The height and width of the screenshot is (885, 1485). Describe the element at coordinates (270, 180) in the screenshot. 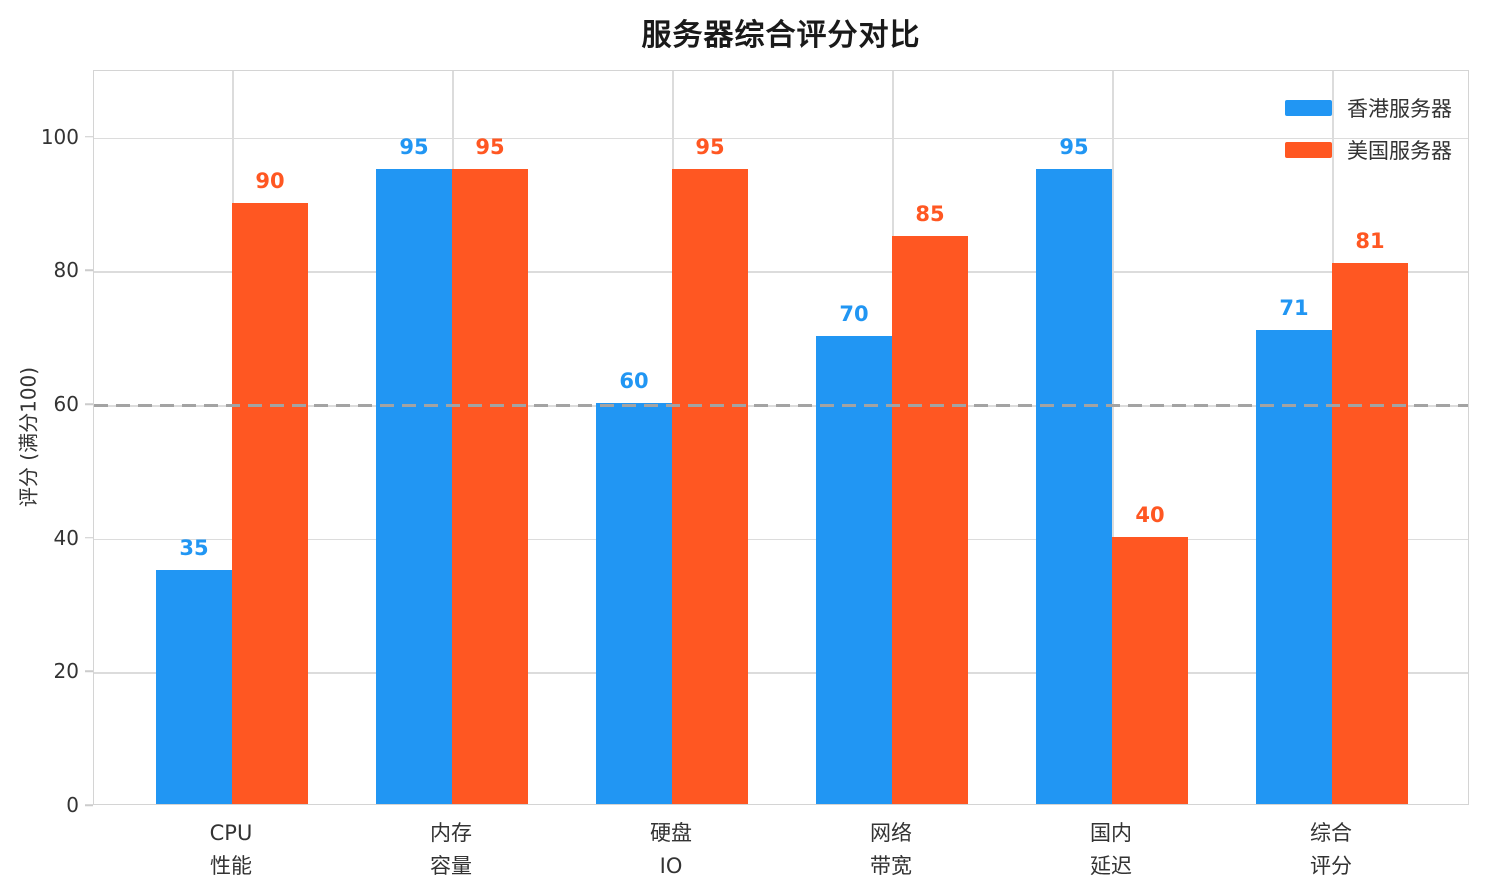

I see `bar-value-label: 90` at that location.